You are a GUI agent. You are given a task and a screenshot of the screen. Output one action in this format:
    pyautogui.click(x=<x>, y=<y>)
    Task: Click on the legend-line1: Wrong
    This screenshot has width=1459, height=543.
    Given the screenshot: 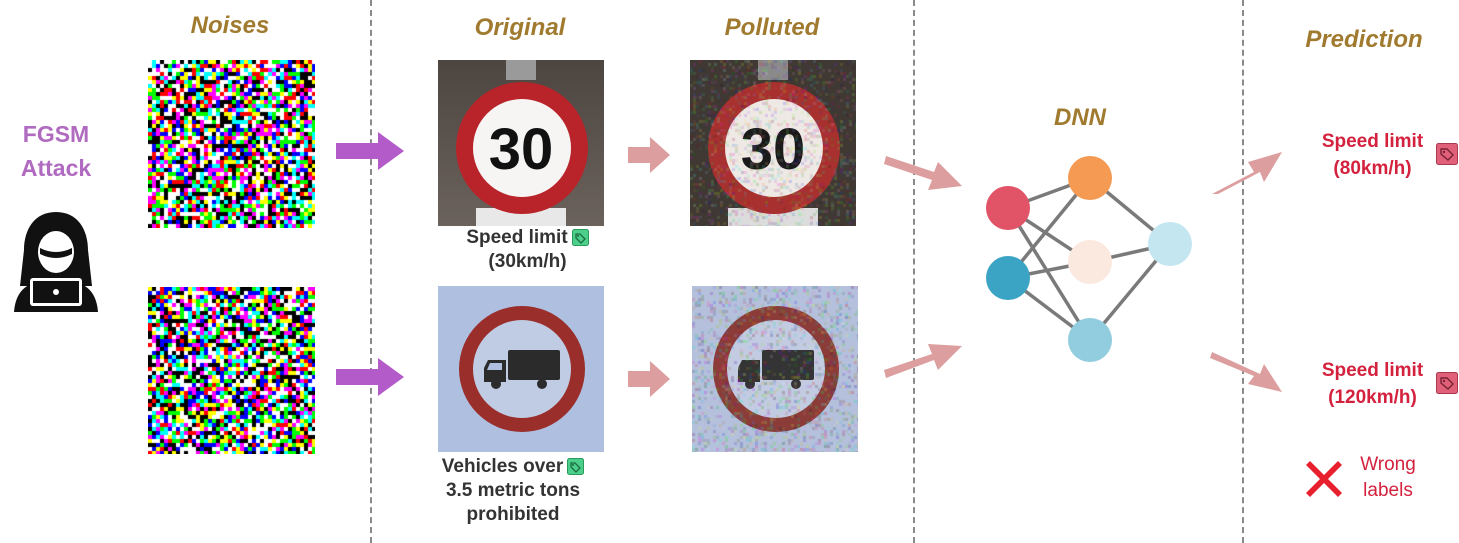 What is the action you would take?
    pyautogui.click(x=1388, y=464)
    